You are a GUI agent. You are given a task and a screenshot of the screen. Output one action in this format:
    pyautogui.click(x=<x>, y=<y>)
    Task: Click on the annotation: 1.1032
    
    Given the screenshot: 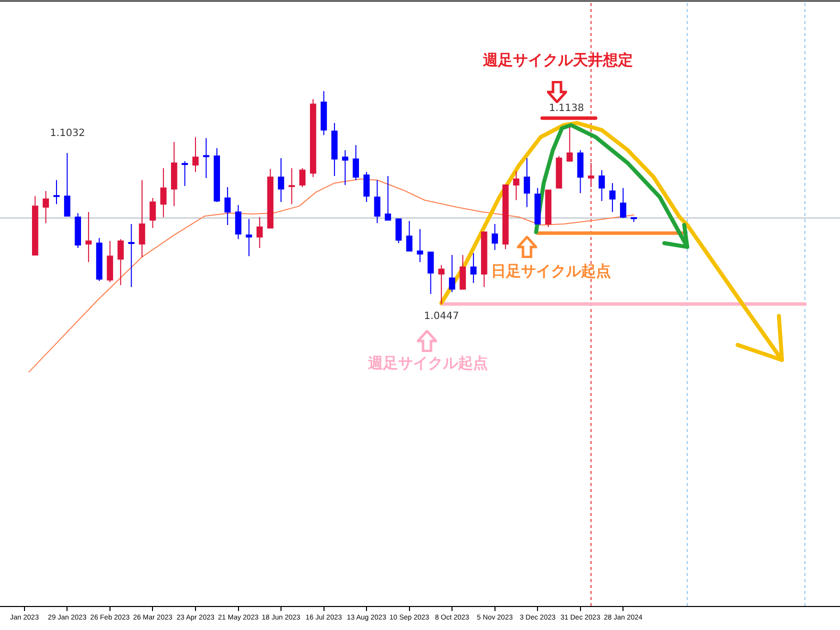 What is the action you would take?
    pyautogui.click(x=67, y=133)
    